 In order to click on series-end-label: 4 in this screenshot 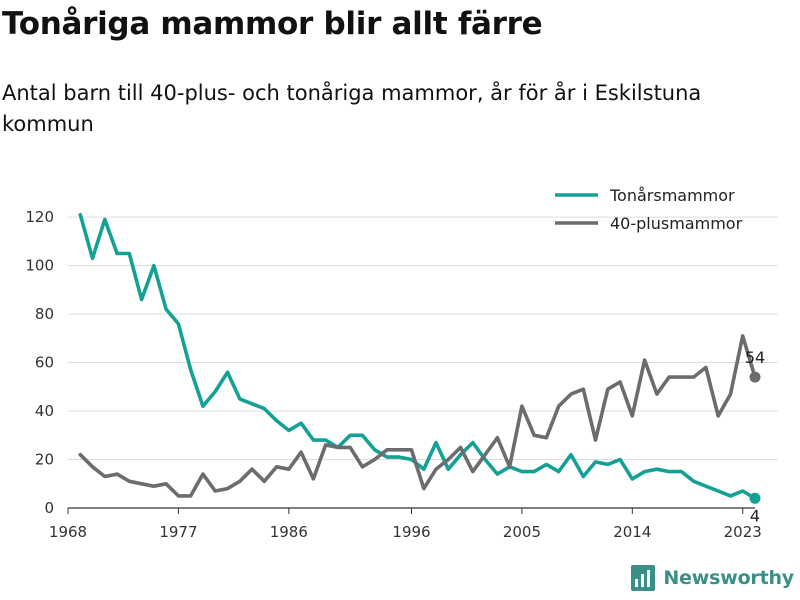, I will do `click(755, 515)`.